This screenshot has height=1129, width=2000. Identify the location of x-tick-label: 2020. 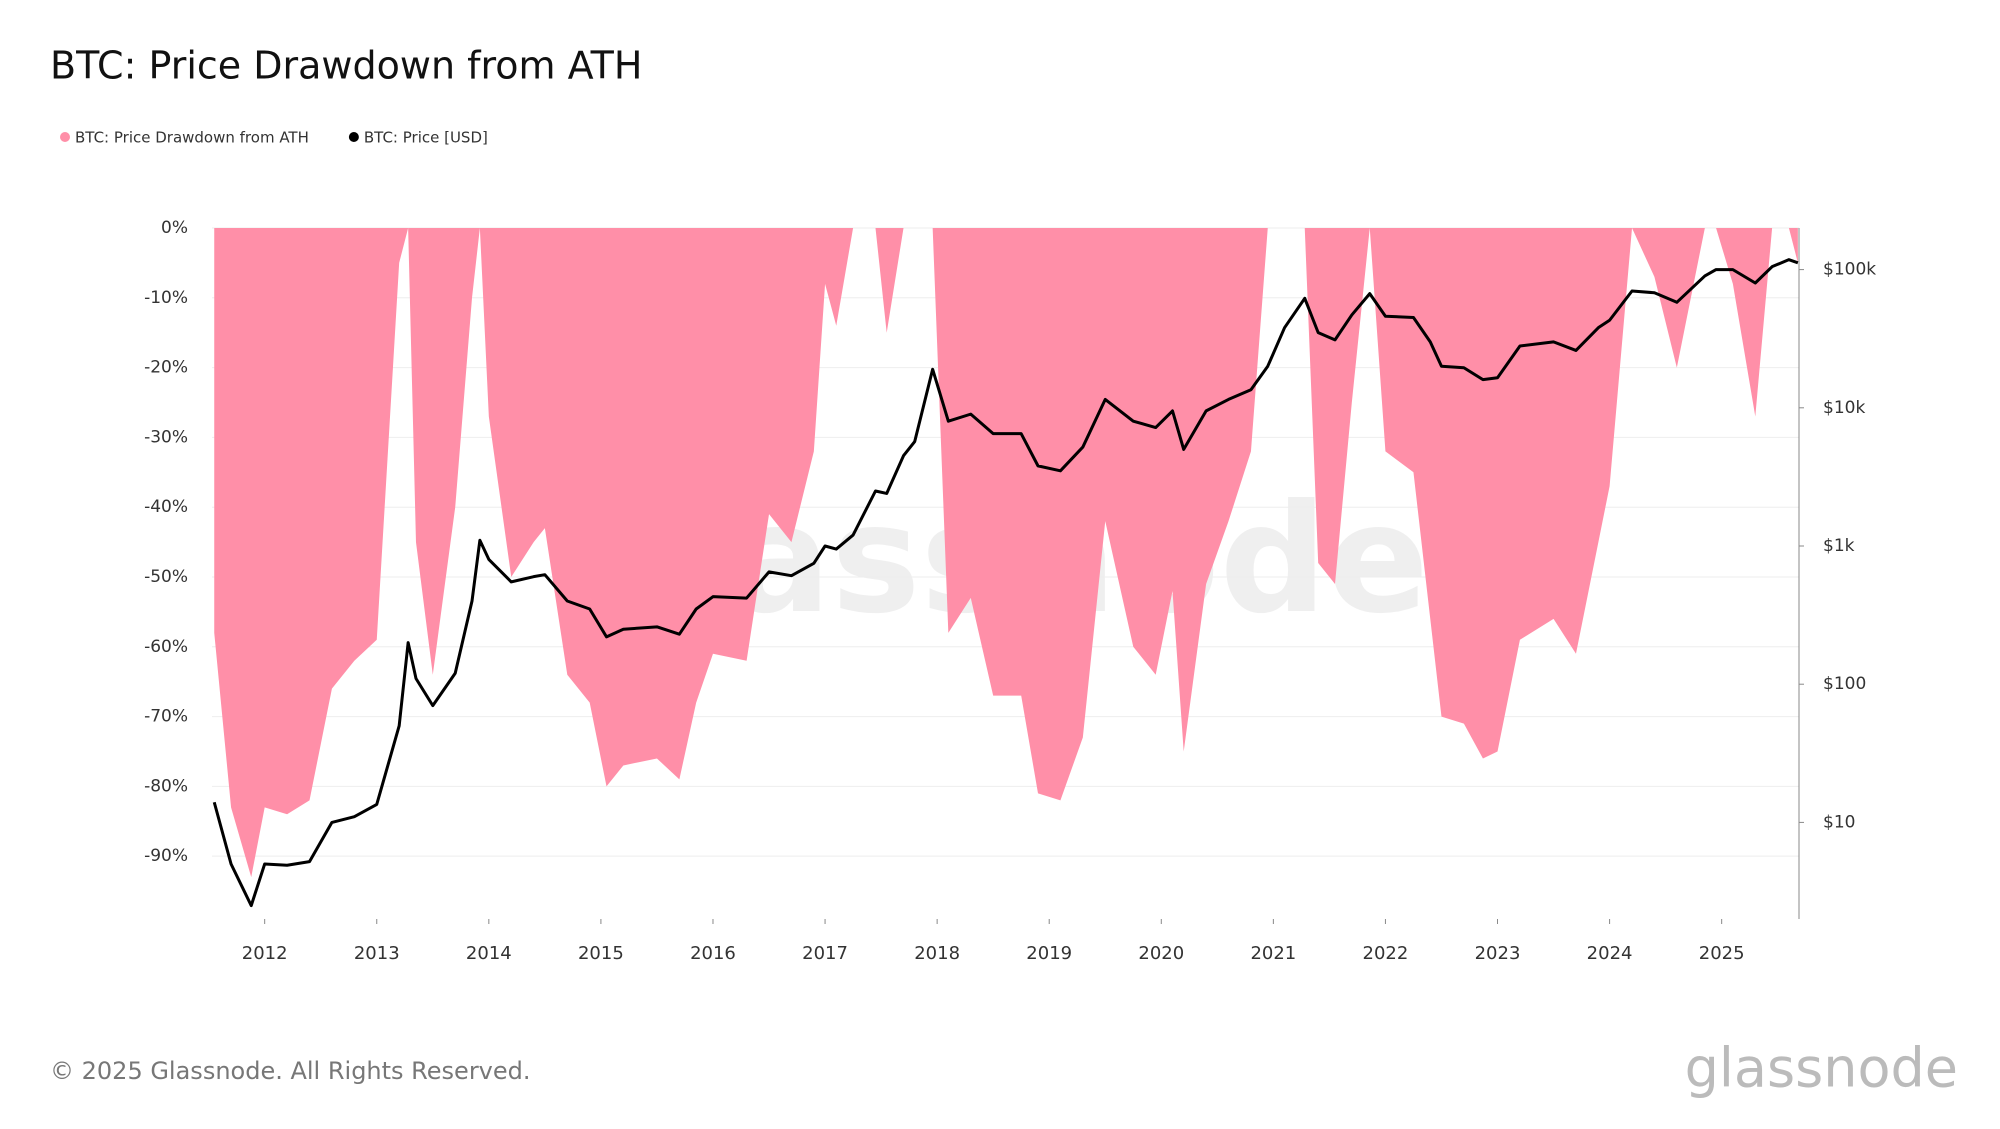
(1161, 953).